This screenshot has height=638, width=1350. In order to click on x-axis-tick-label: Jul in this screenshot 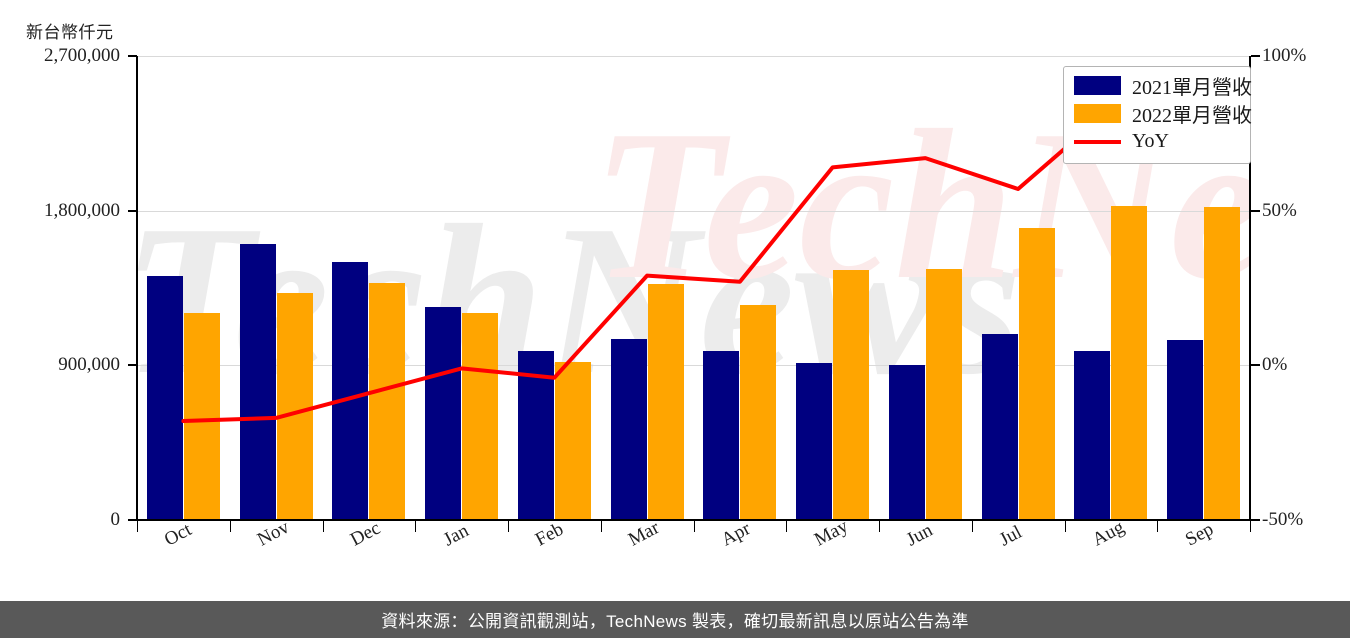, I will do `click(1011, 536)`.